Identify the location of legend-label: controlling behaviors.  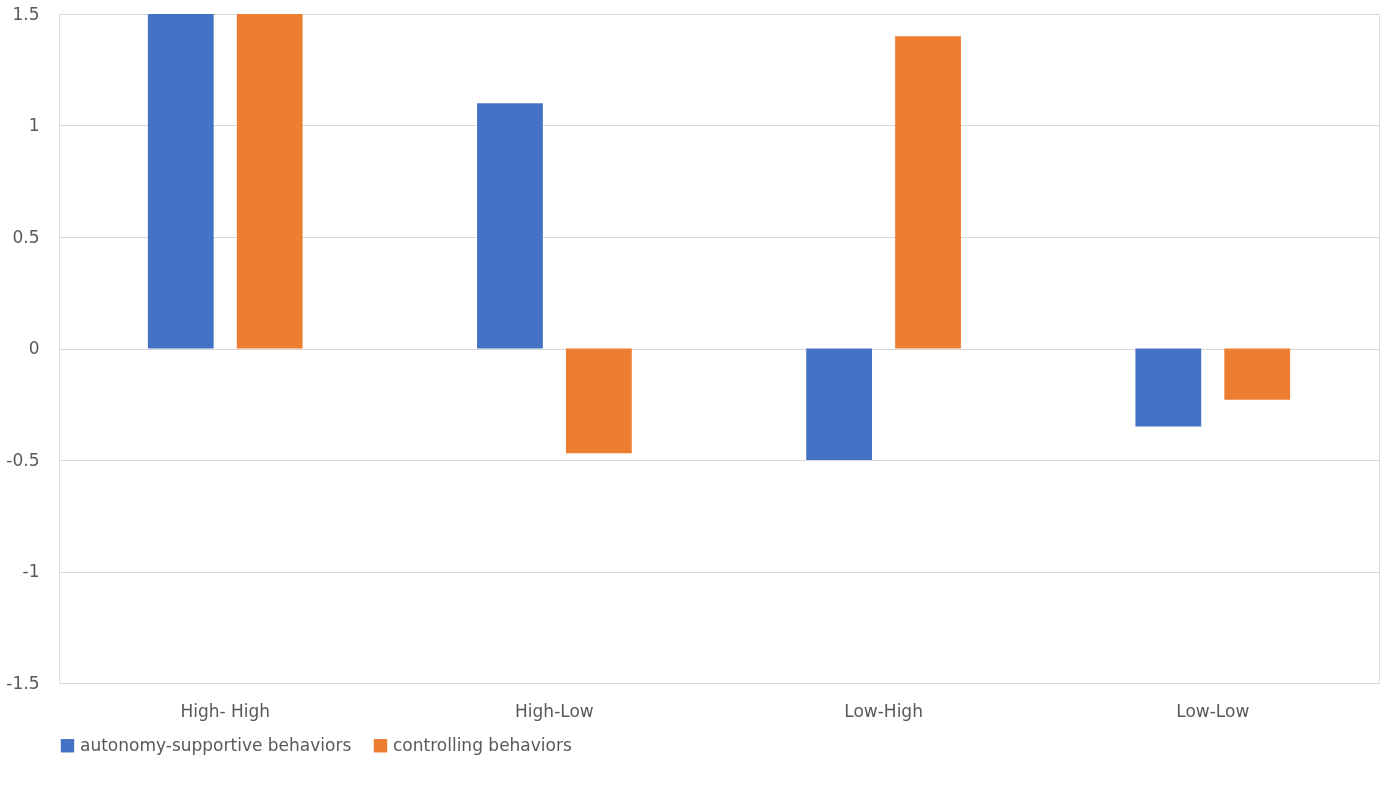
(482, 744).